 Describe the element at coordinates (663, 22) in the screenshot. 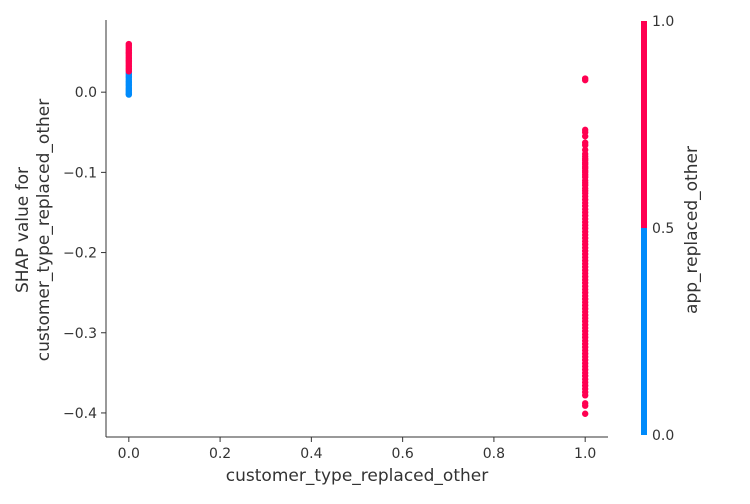

I see `colorbar-tick-label: 1.0` at that location.